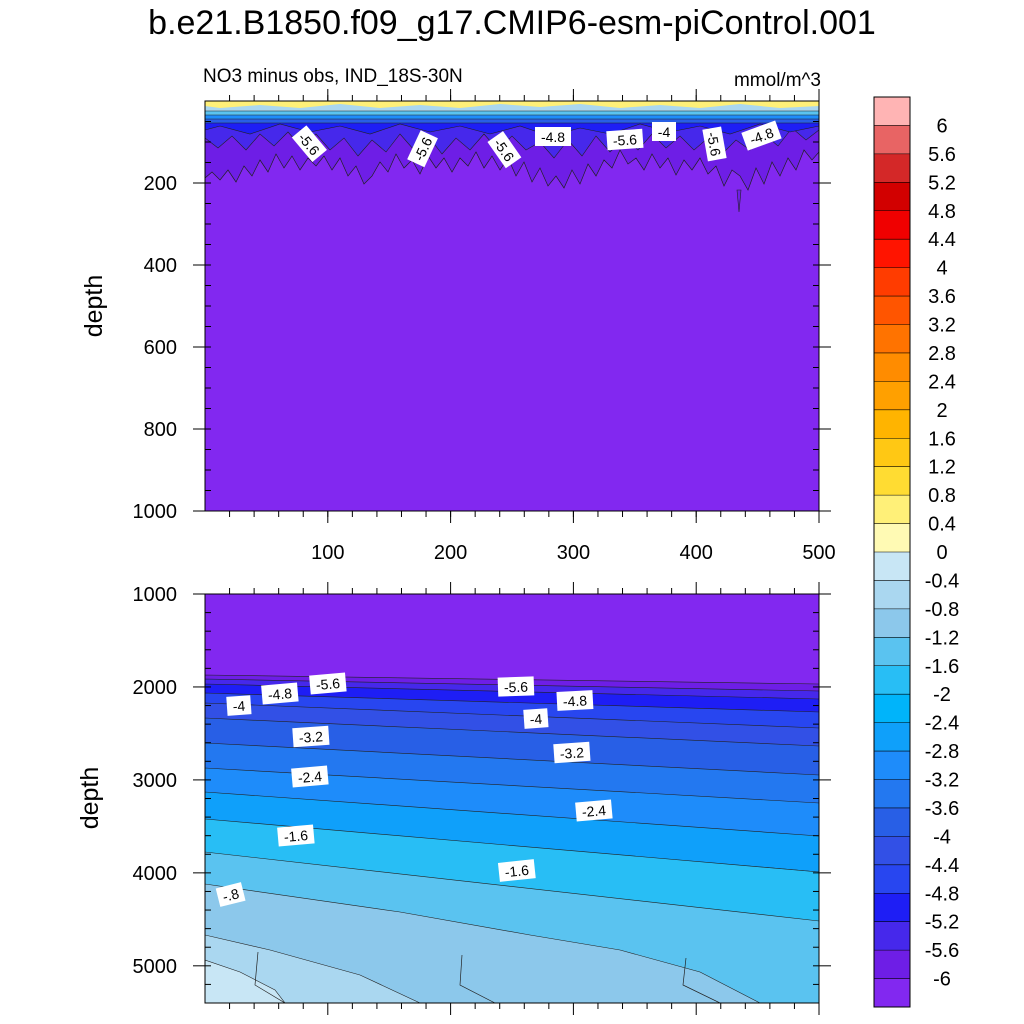 This screenshot has height=1024, width=1024. What do you see at coordinates (942, 581) in the screenshot?
I see `colorbar-label: -0.4` at bounding box center [942, 581].